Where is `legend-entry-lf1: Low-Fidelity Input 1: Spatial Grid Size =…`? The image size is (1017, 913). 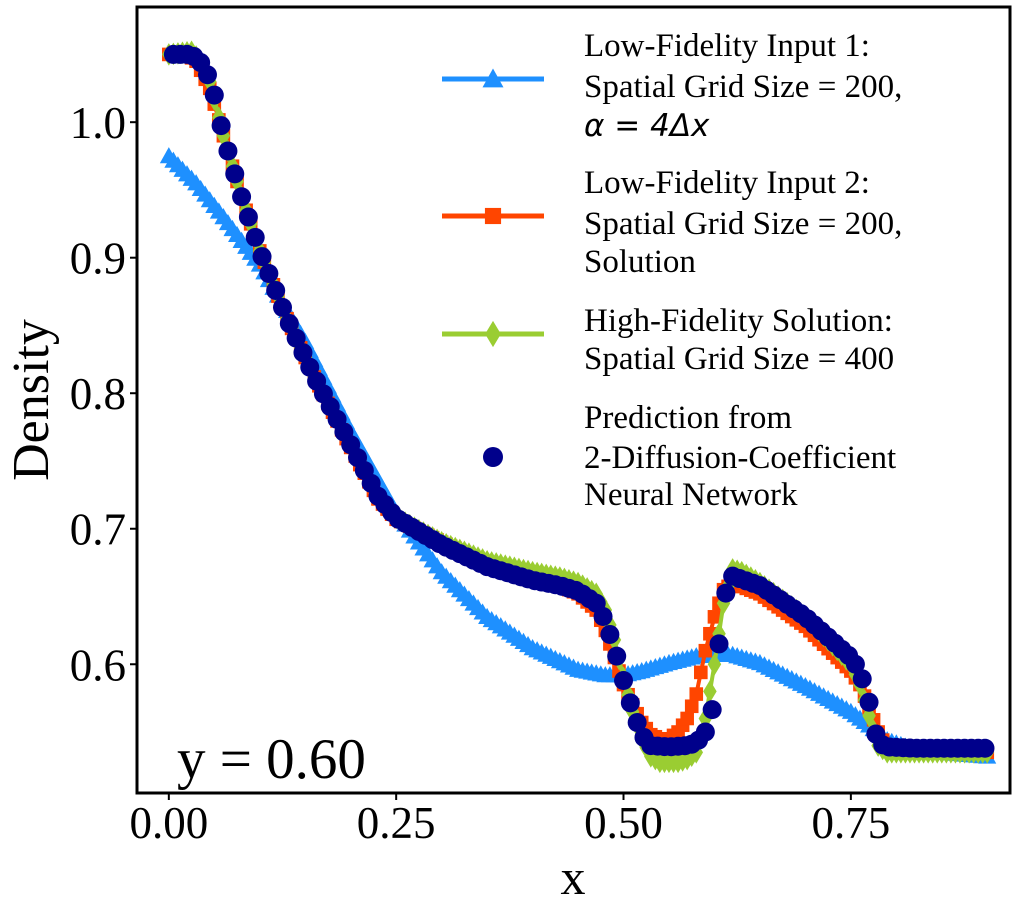 legend-entry-lf1: Low-Fidelity Input 1: Spatial Grid Size =… is located at coordinates (672, 86).